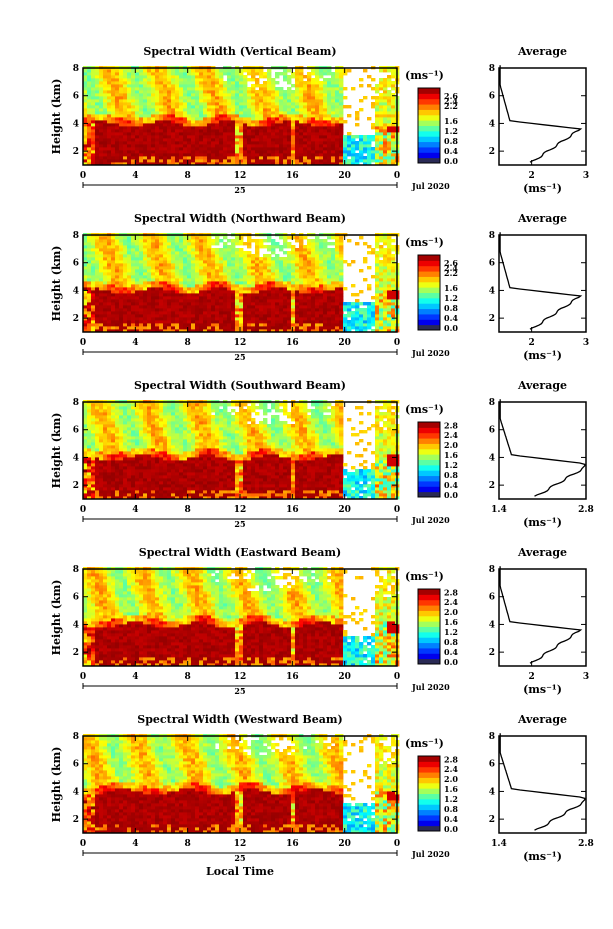  I want to click on colorbar-tick-label: 0.8, so click(451, 141).